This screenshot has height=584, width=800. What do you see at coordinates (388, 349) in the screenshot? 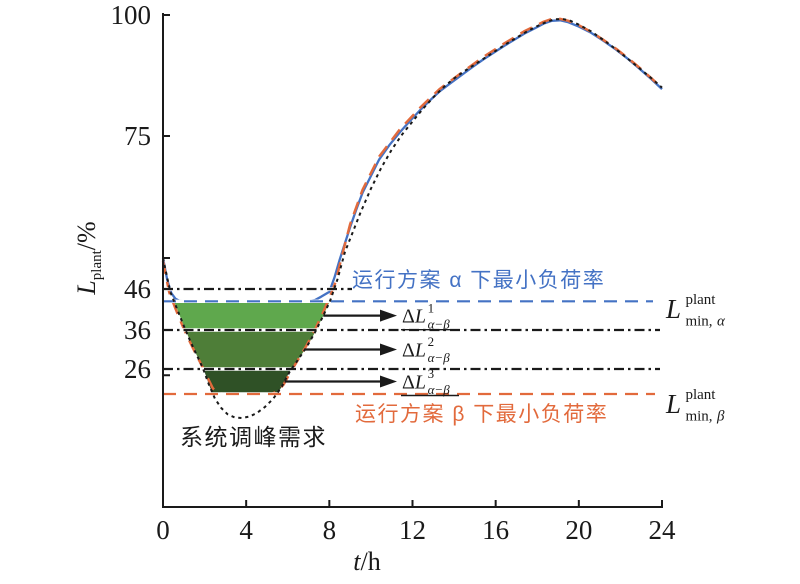
I see `delta-arrow-2-head` at bounding box center [388, 349].